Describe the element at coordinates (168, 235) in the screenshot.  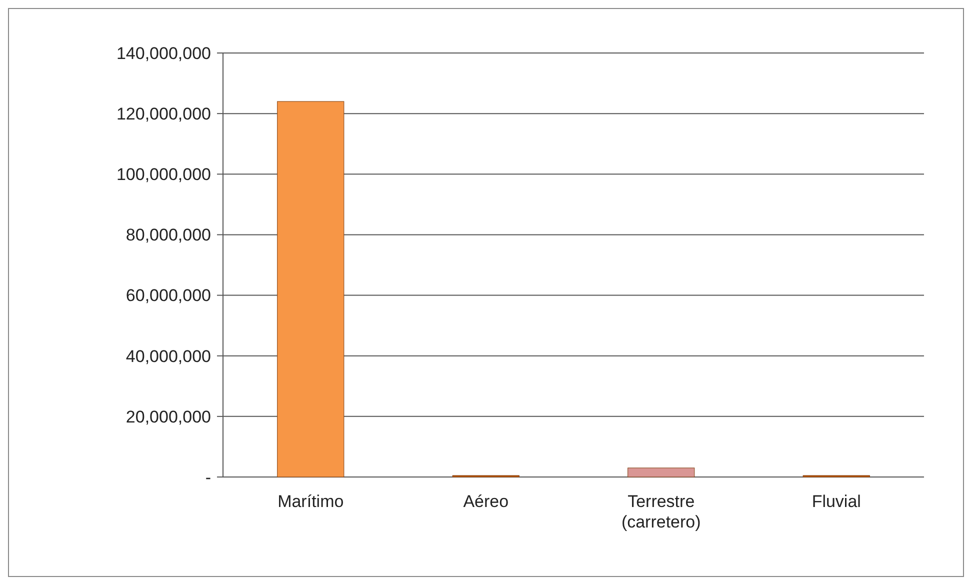
I see `y-tick-label: 80,000,000` at that location.